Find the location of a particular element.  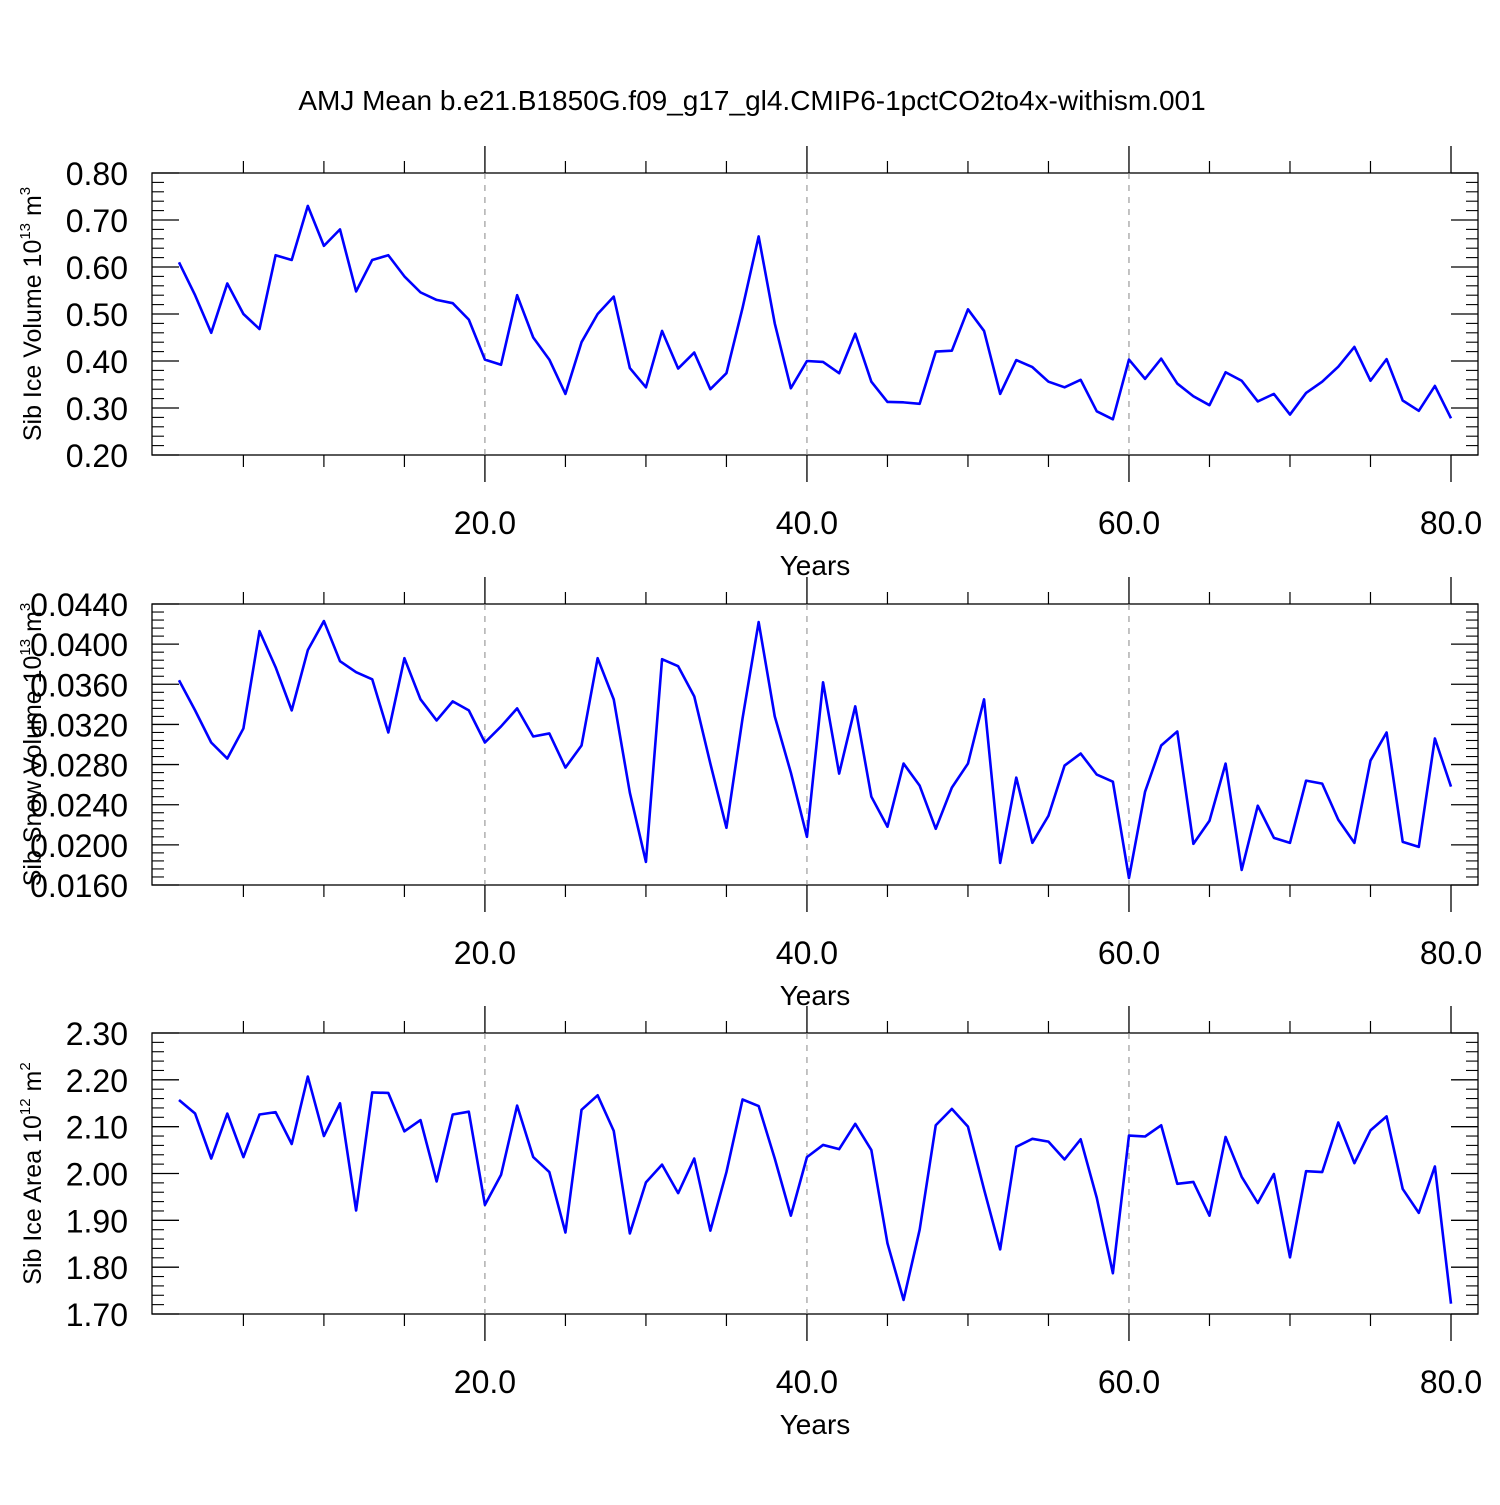

y-tick-label: 0.20 is located at coordinates (97, 456).